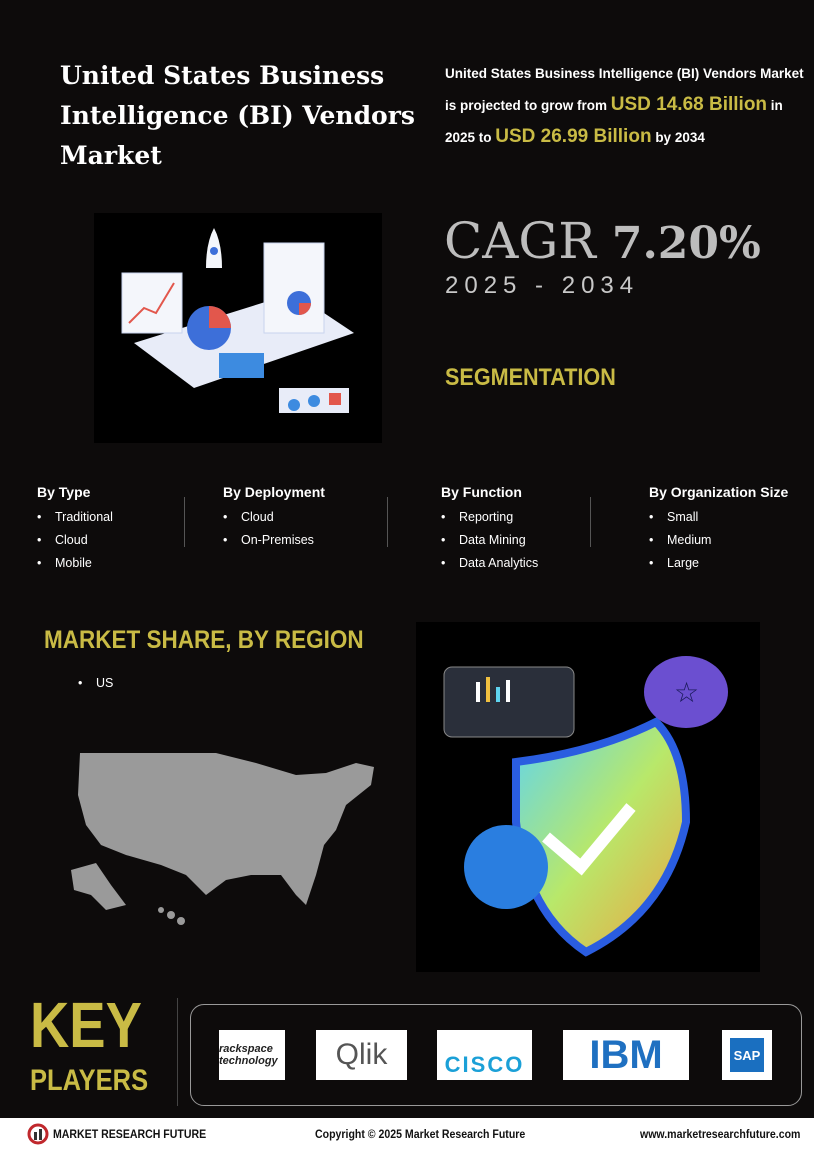  Describe the element at coordinates (626, 1055) in the screenshot. I see `logo-ibm: IBM` at that location.